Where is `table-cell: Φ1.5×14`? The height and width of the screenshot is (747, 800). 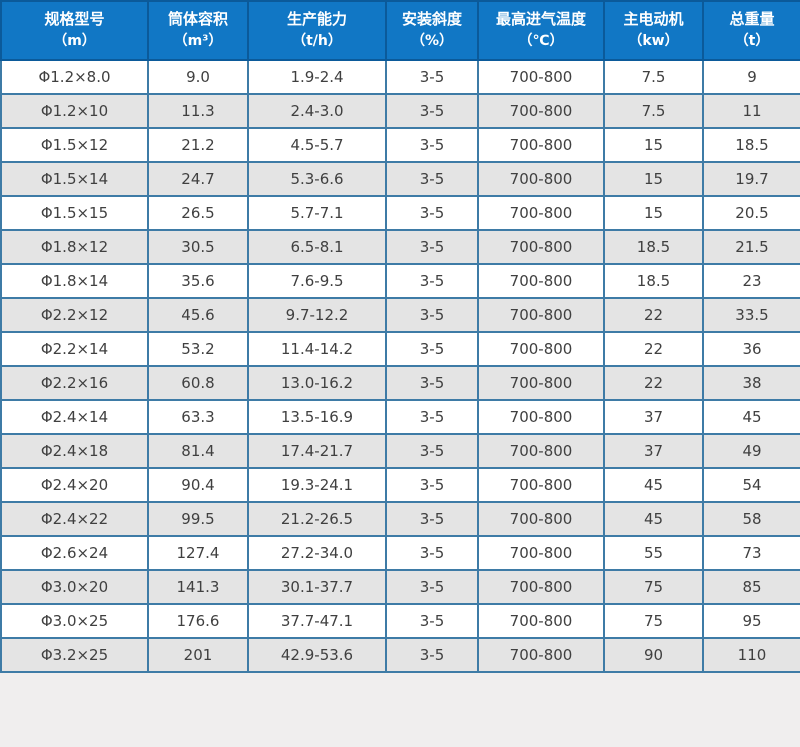 table-cell: Φ1.5×14 is located at coordinates (74, 179).